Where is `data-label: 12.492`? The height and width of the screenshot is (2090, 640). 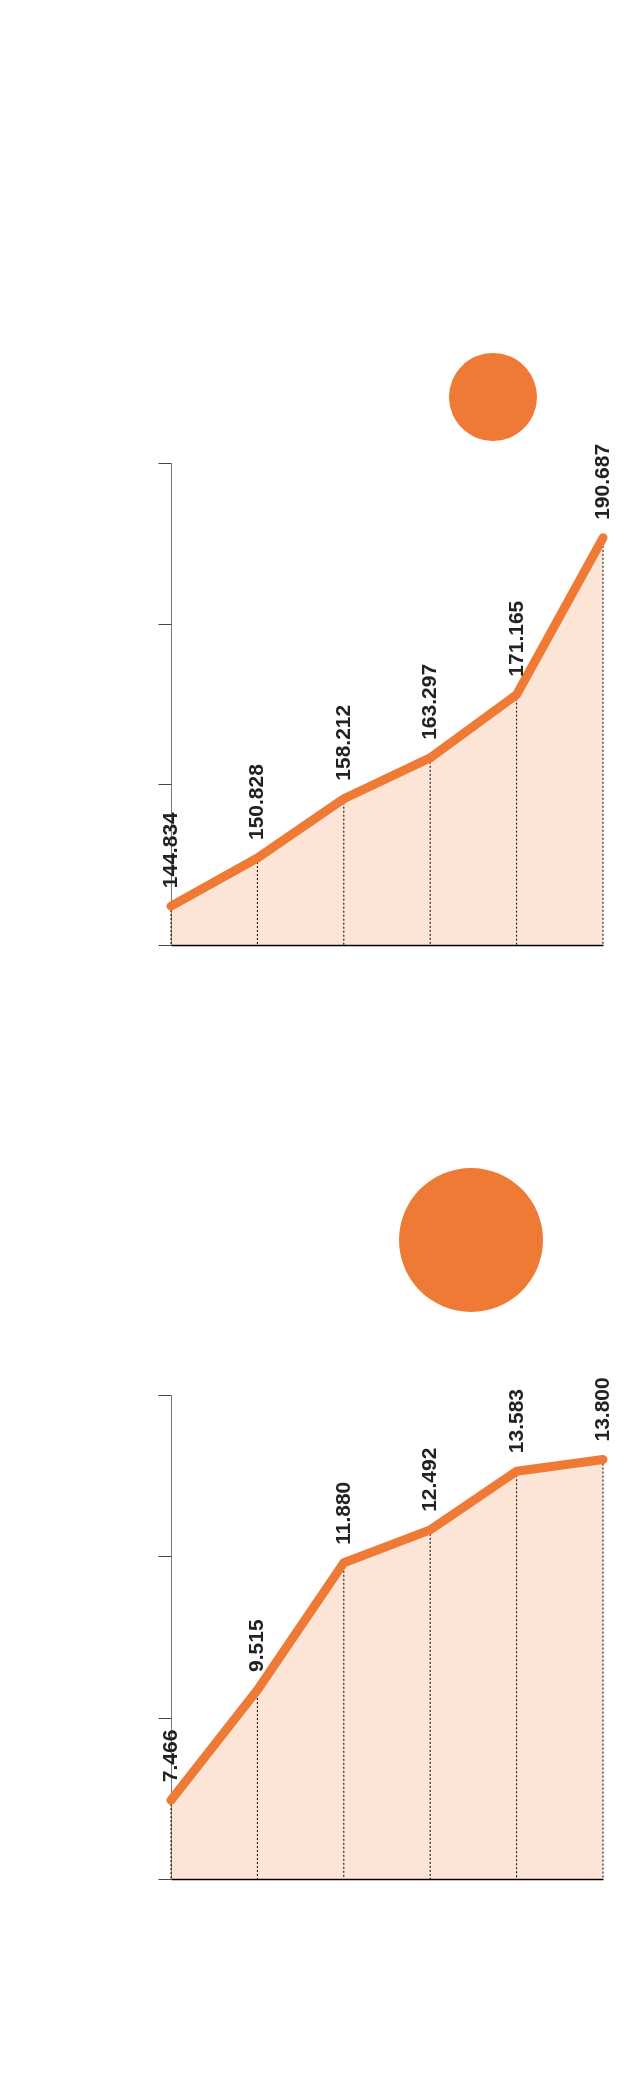
data-label: 12.492 is located at coordinates (429, 1479).